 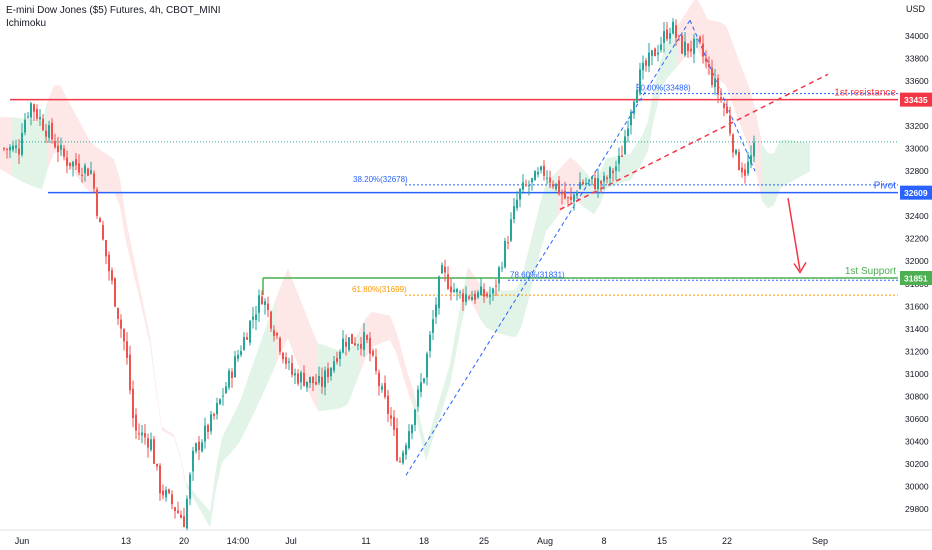 What do you see at coordinates (727, 541) in the screenshot?
I see `time-tick-label: 22` at bounding box center [727, 541].